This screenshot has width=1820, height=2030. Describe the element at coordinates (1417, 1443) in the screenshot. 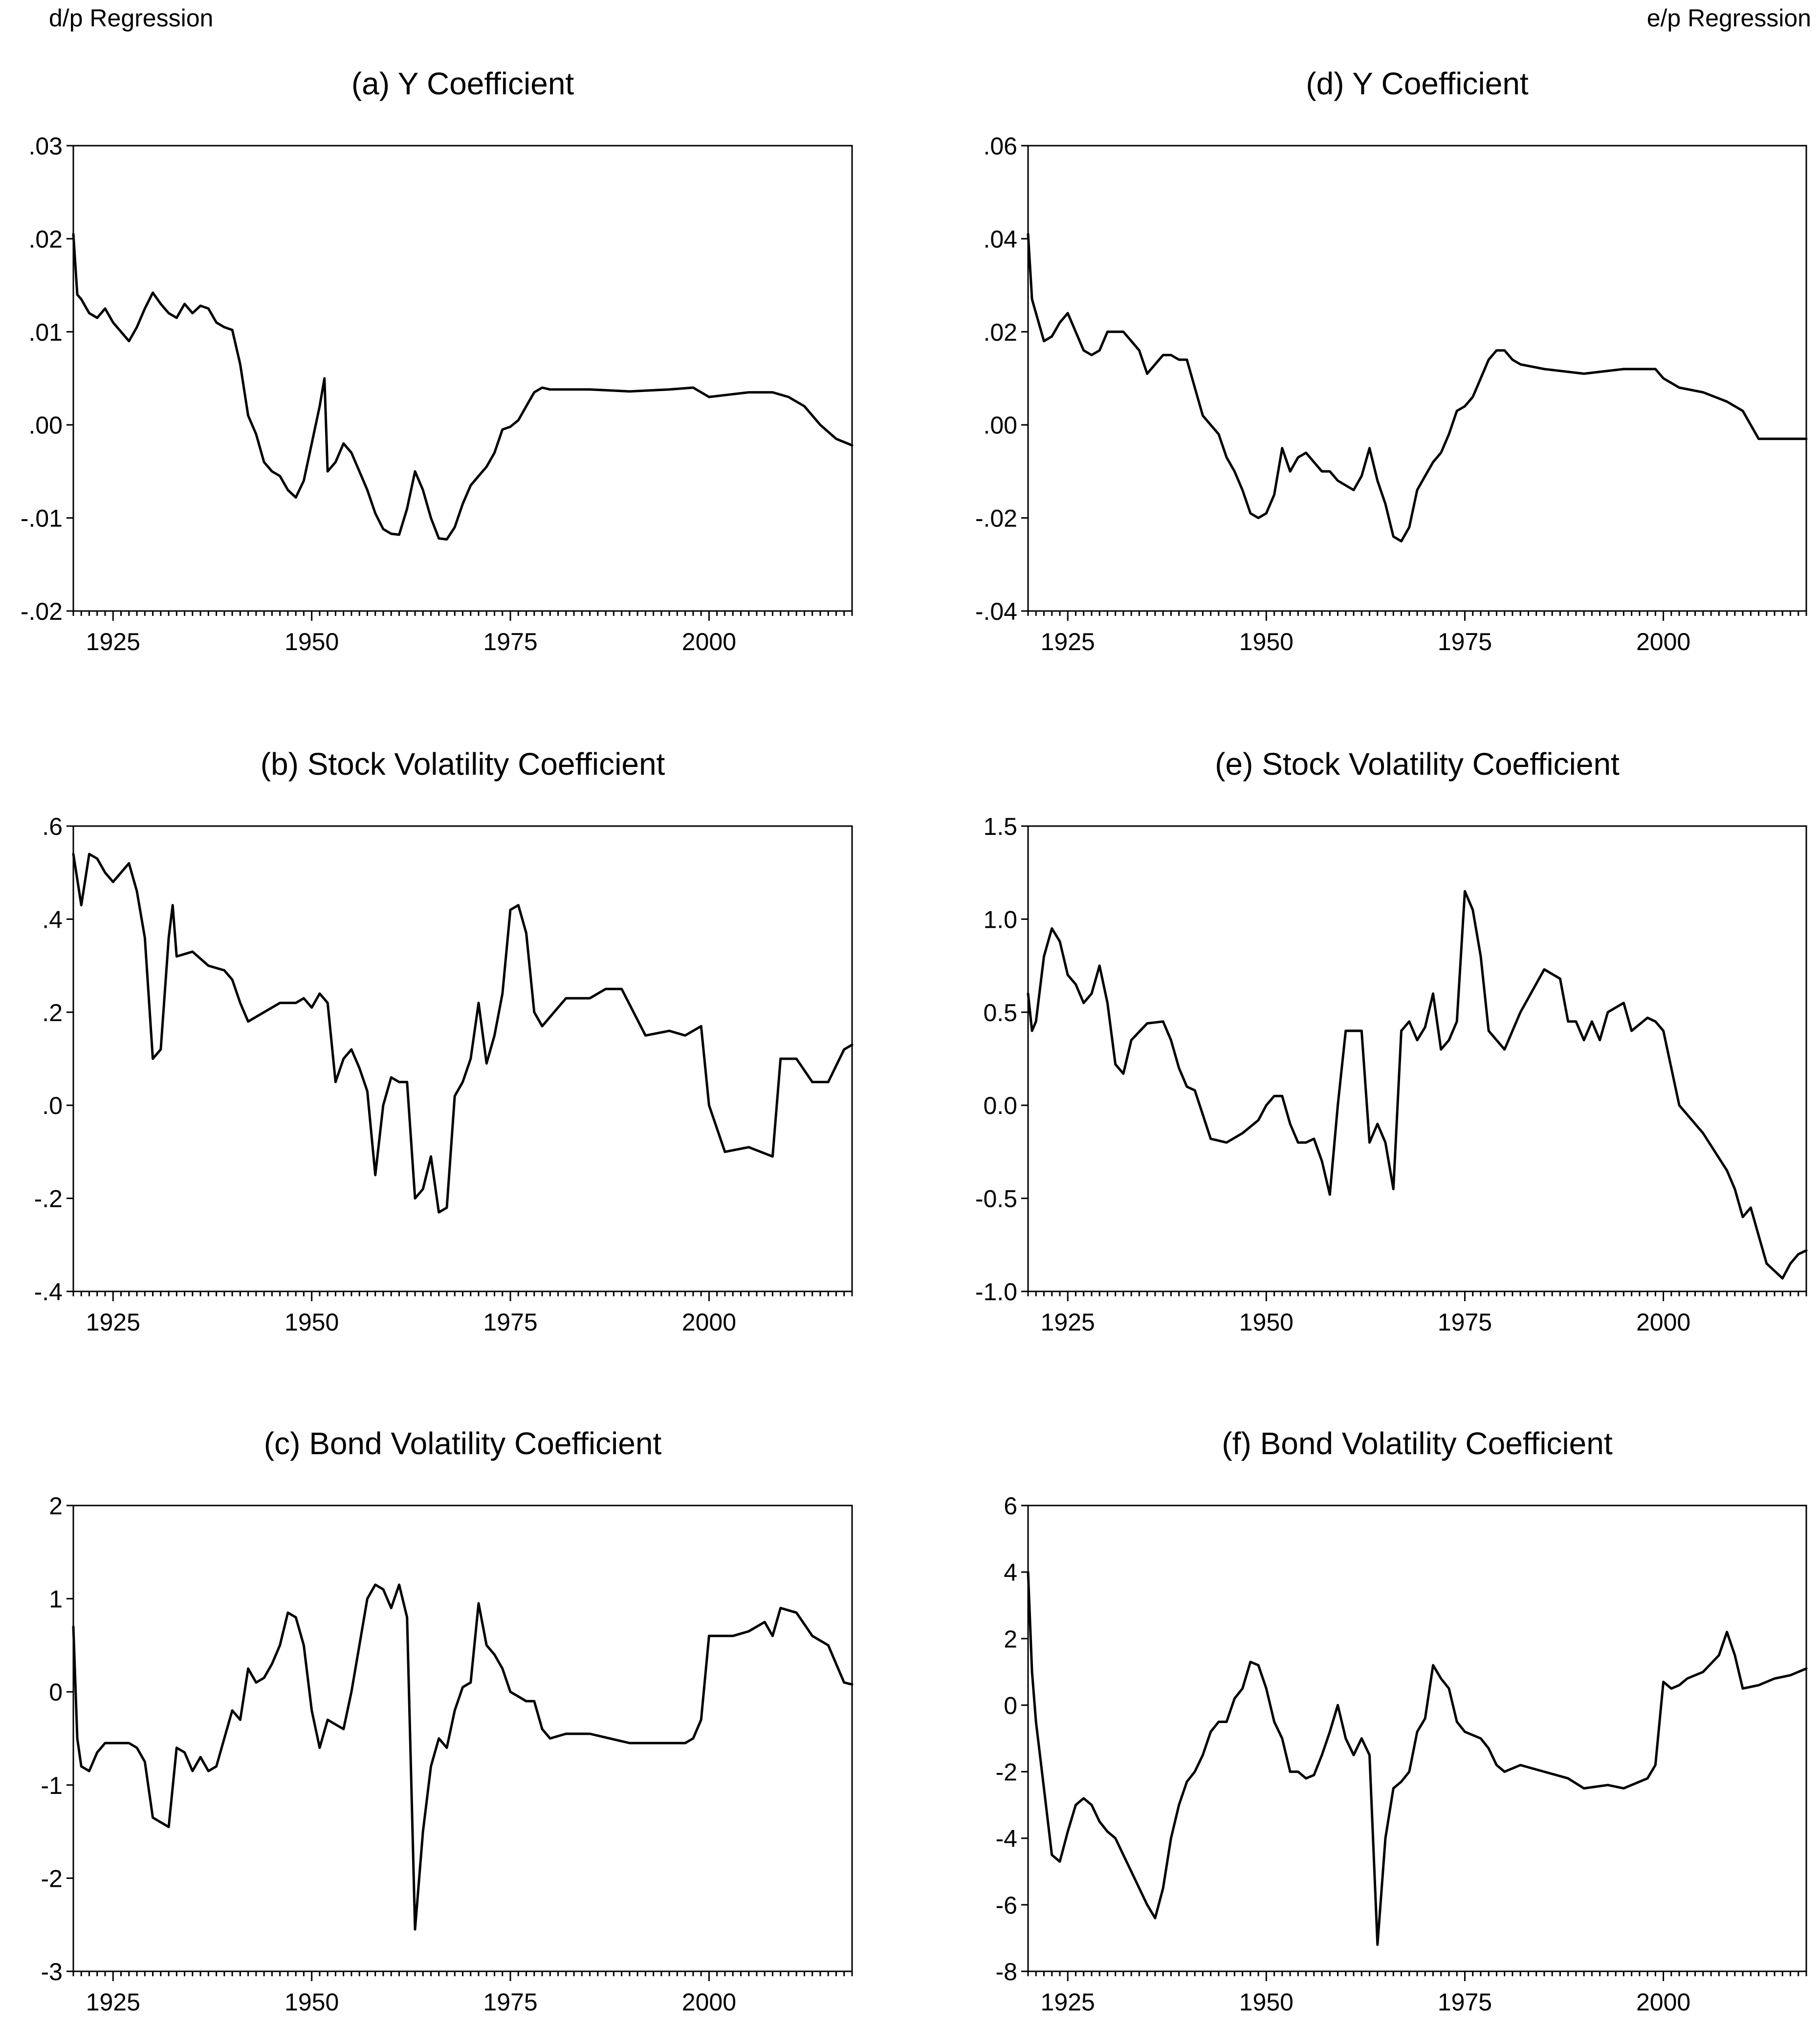

I see `chart-title: (f) Bond Volatility Coefficient` at that location.